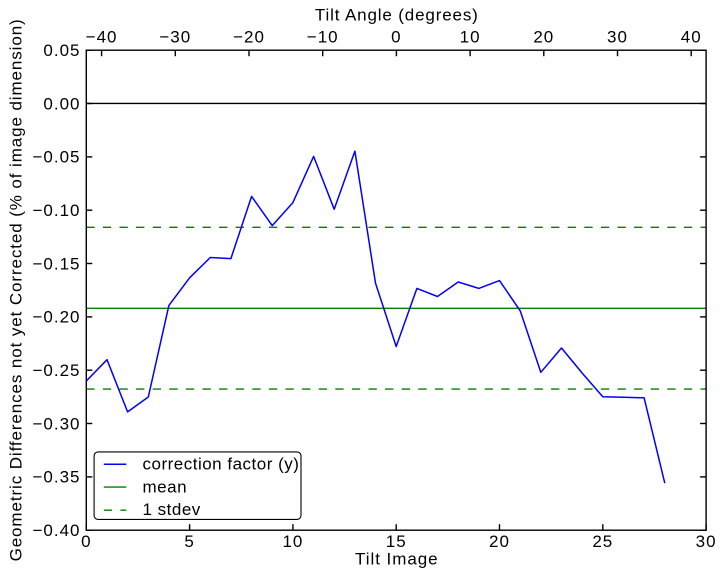 The image size is (725, 579). I want to click on svg-text: −40, so click(102, 37).